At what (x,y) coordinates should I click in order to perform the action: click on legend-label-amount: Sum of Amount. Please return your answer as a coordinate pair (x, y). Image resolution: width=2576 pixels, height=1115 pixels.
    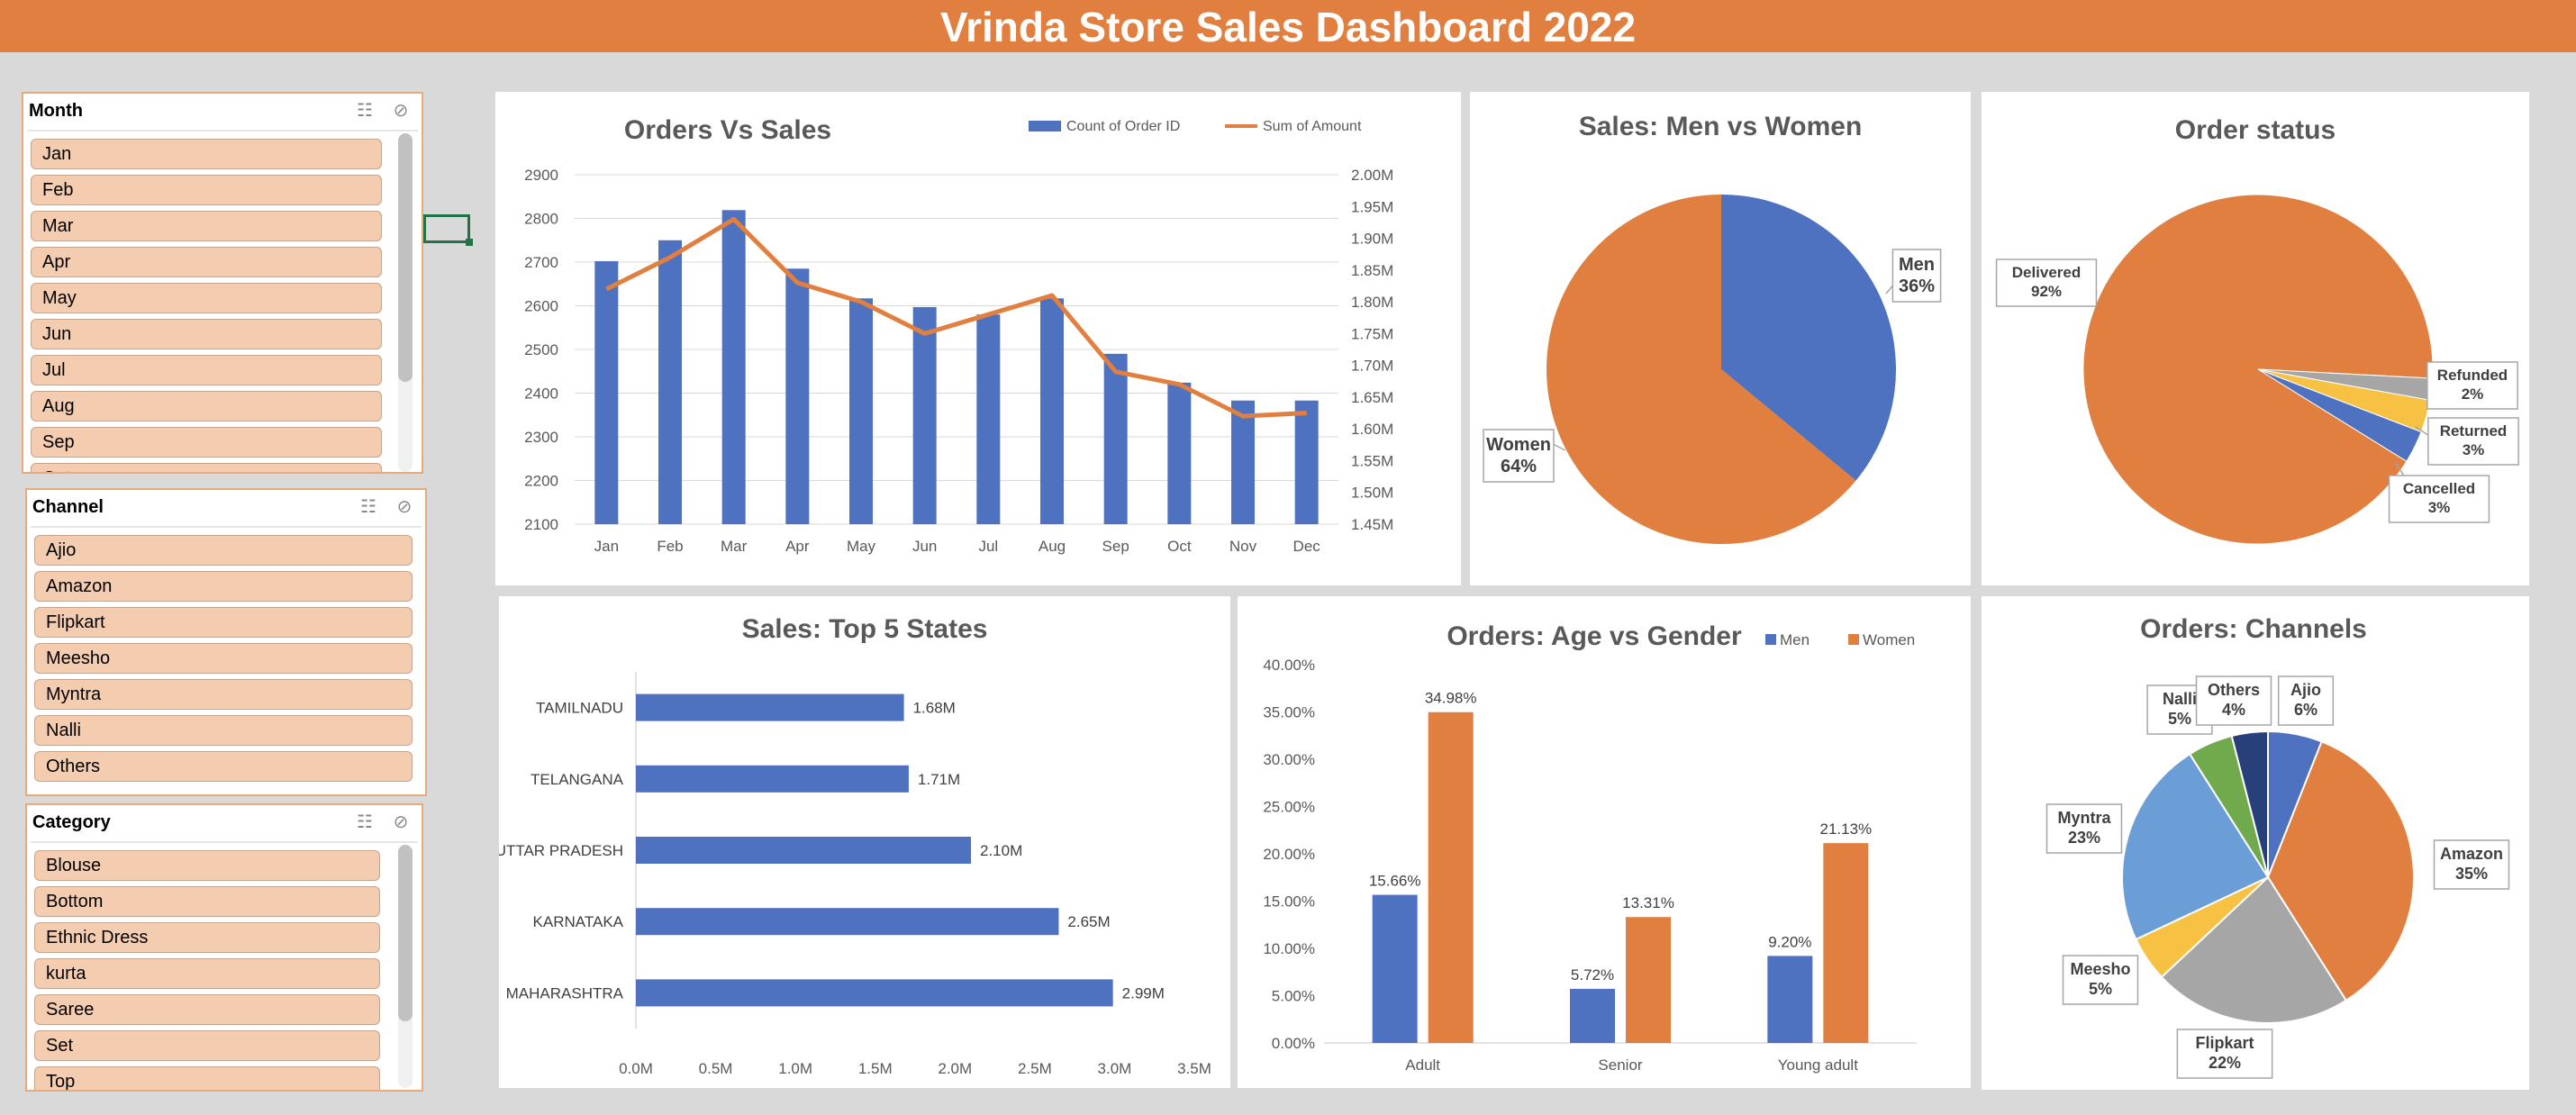
    Looking at the image, I should click on (1312, 126).